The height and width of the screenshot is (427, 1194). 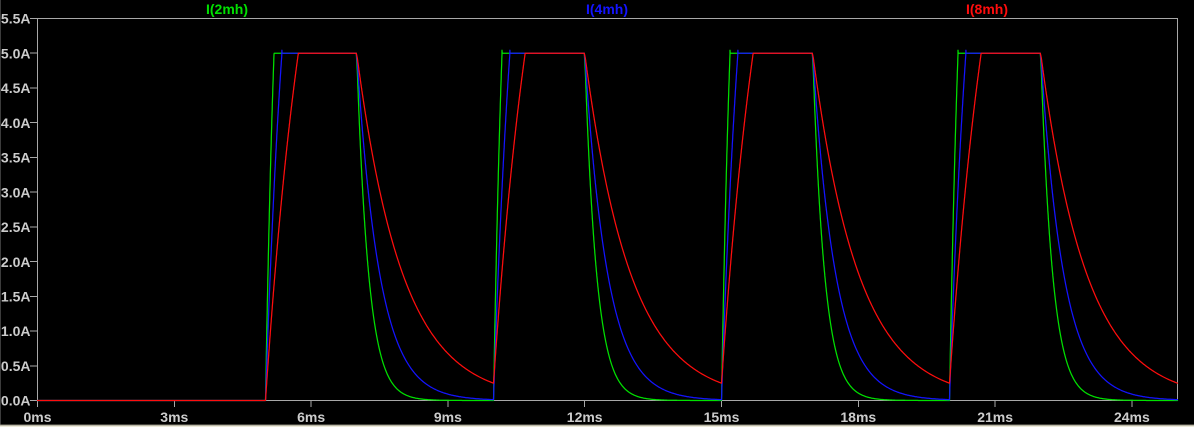 What do you see at coordinates (16, 331) in the screenshot?
I see `svg-text: 1.0A` at bounding box center [16, 331].